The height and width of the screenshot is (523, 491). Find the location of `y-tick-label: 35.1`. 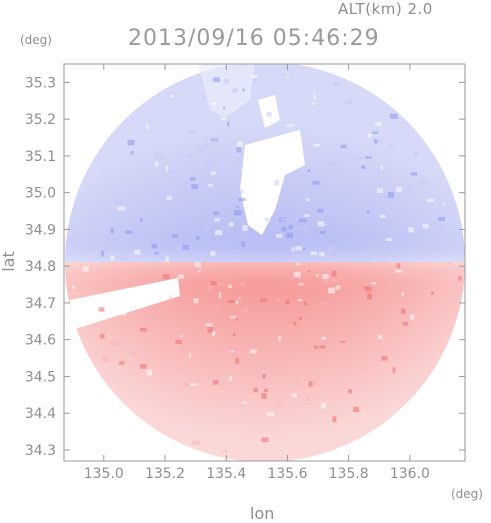

y-tick-label: 35.1 is located at coordinates (40, 157).